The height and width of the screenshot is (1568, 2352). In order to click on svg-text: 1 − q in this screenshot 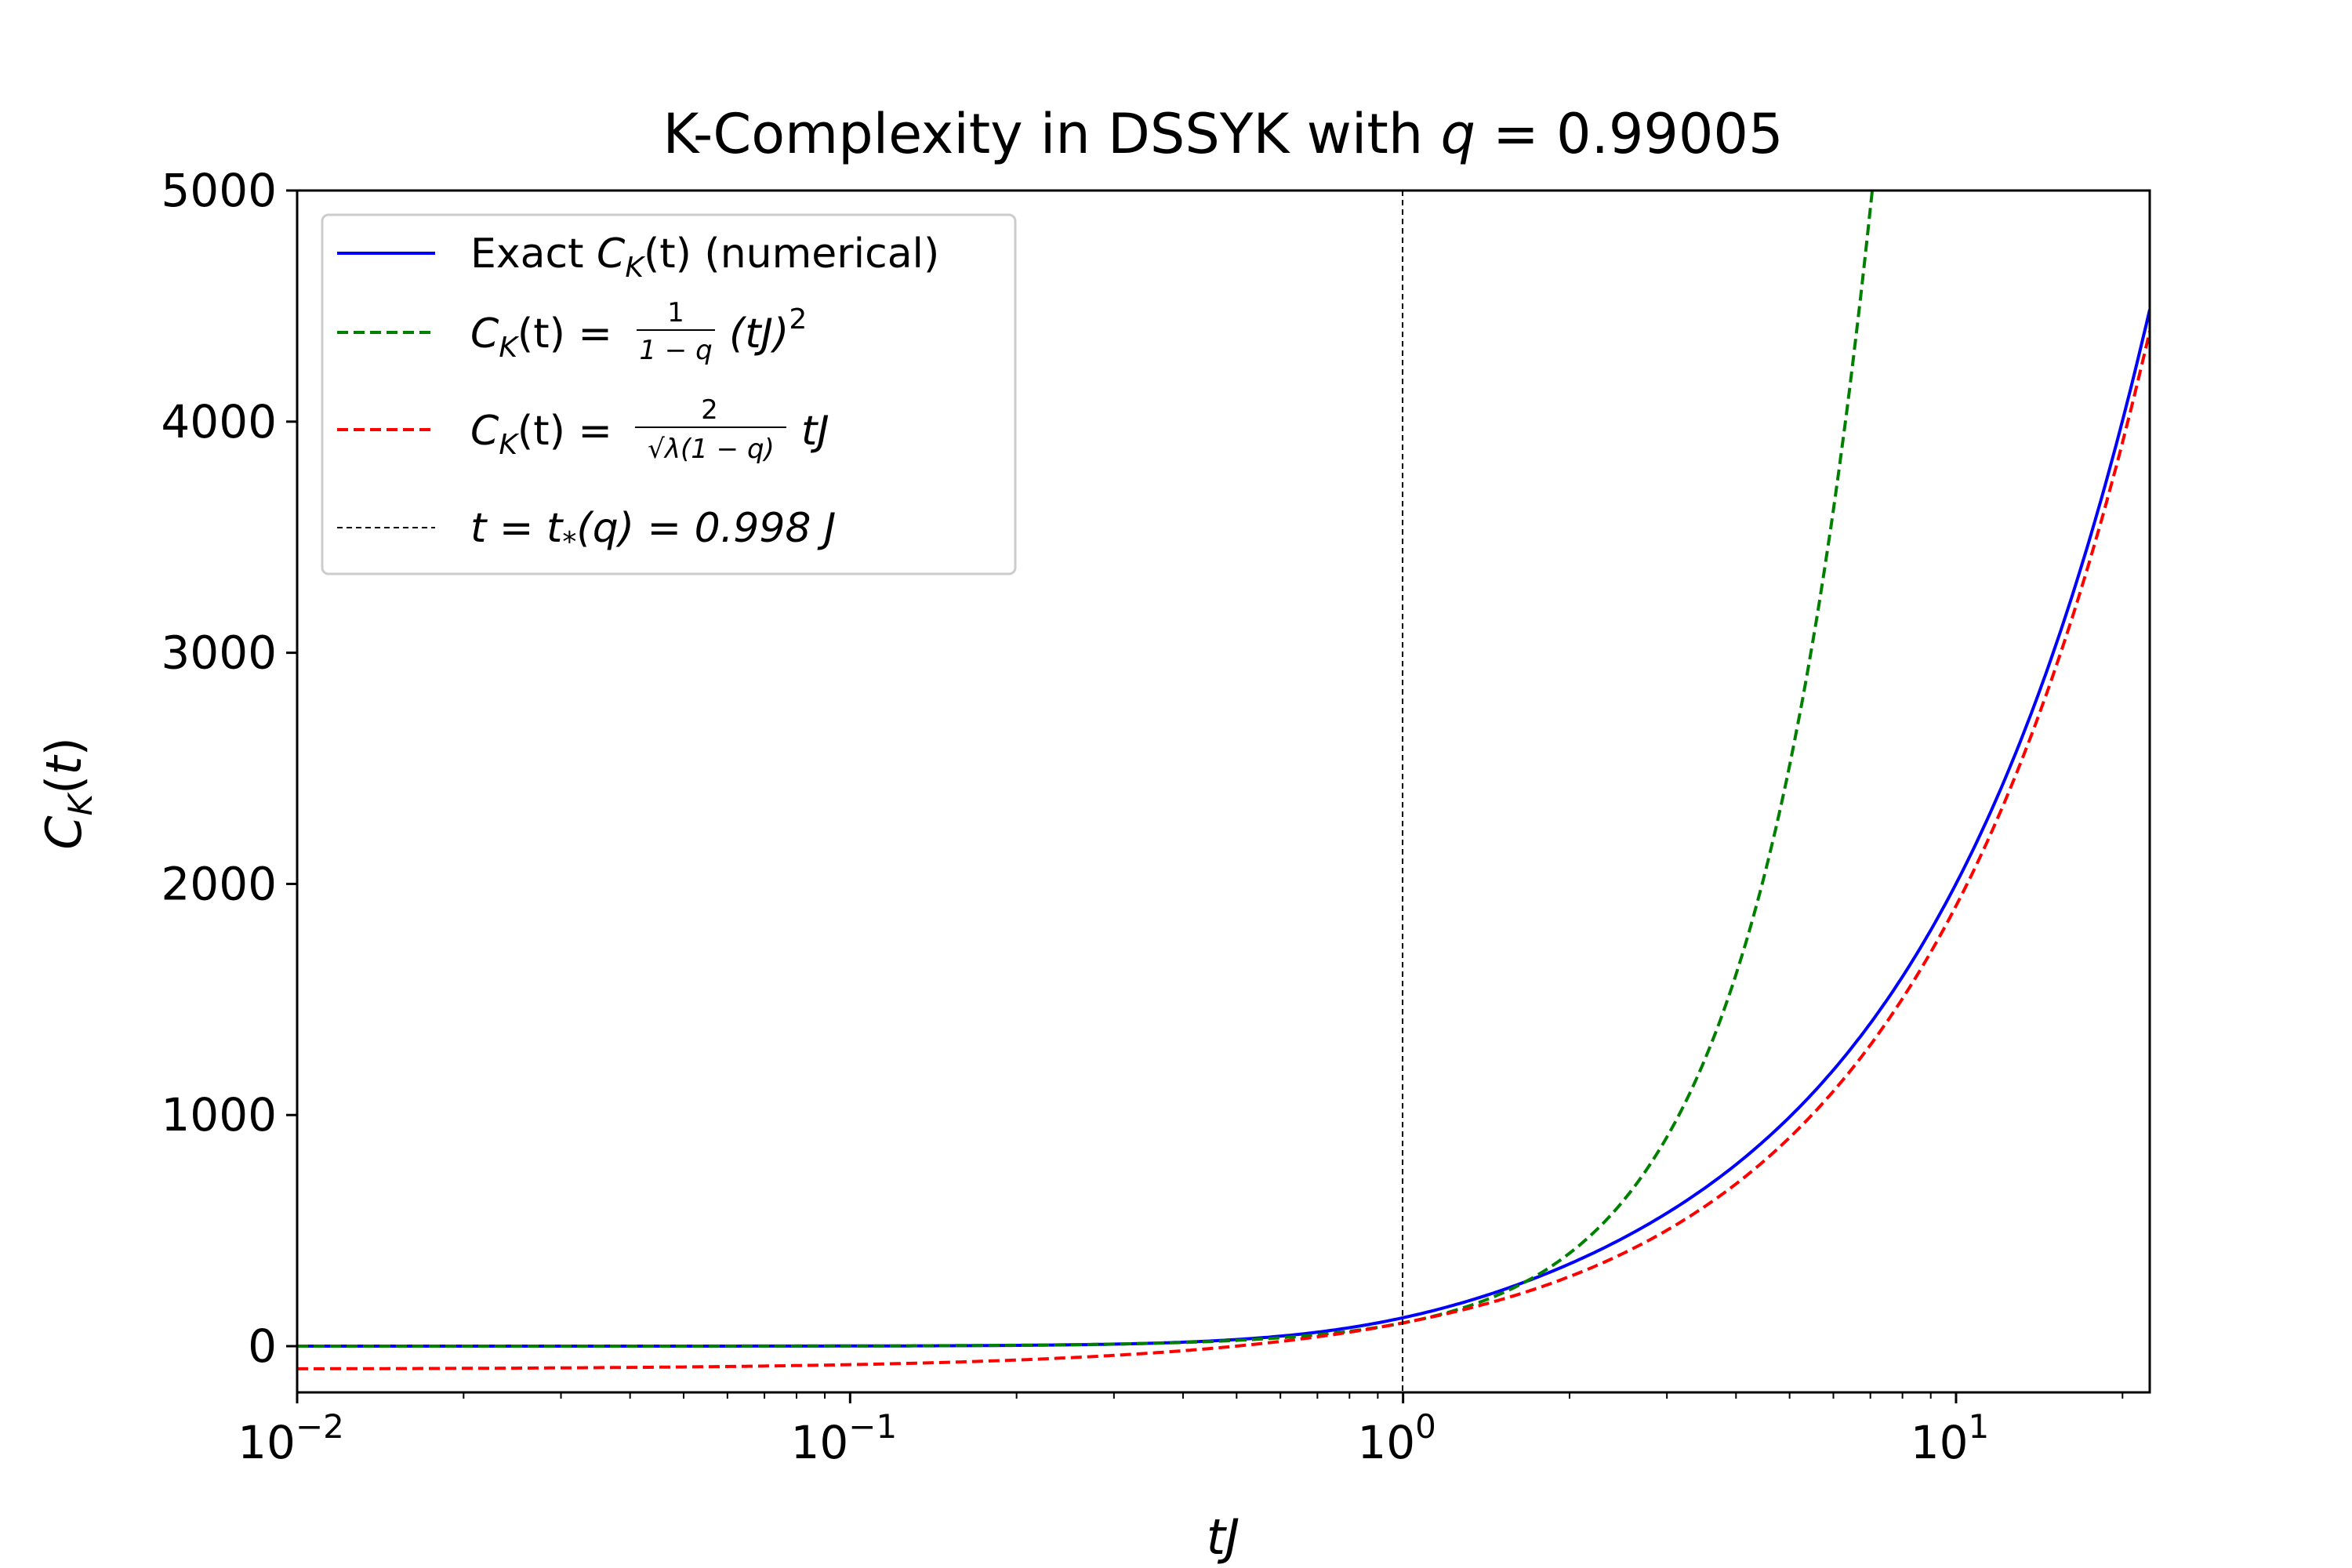, I will do `click(675, 350)`.